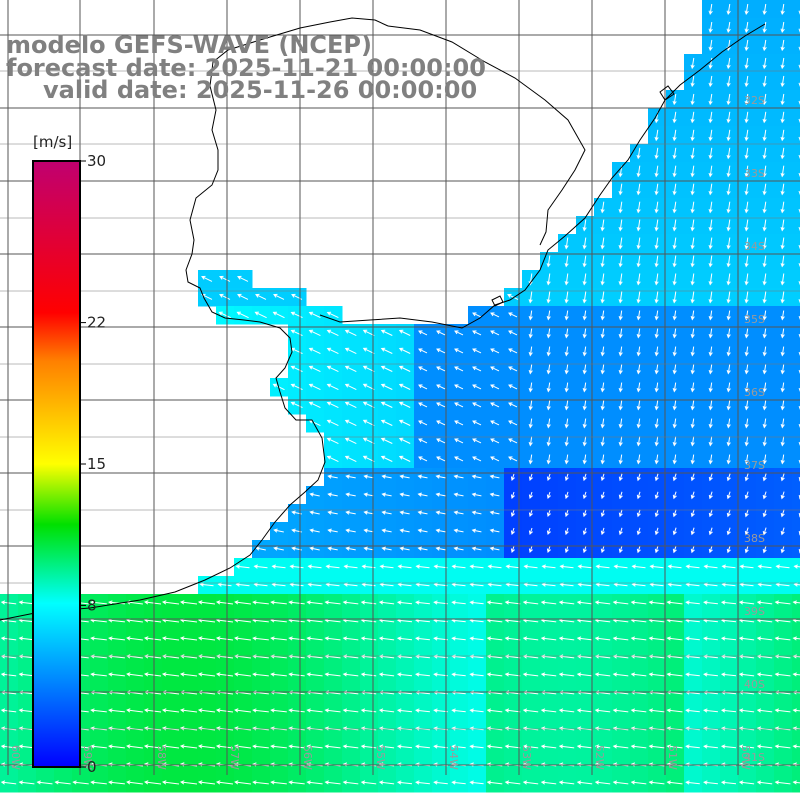 The image size is (800, 800). Describe the element at coordinates (260, 90) in the screenshot. I see `title-line-3: valid date: 2025-11-26 00:00:00` at that location.